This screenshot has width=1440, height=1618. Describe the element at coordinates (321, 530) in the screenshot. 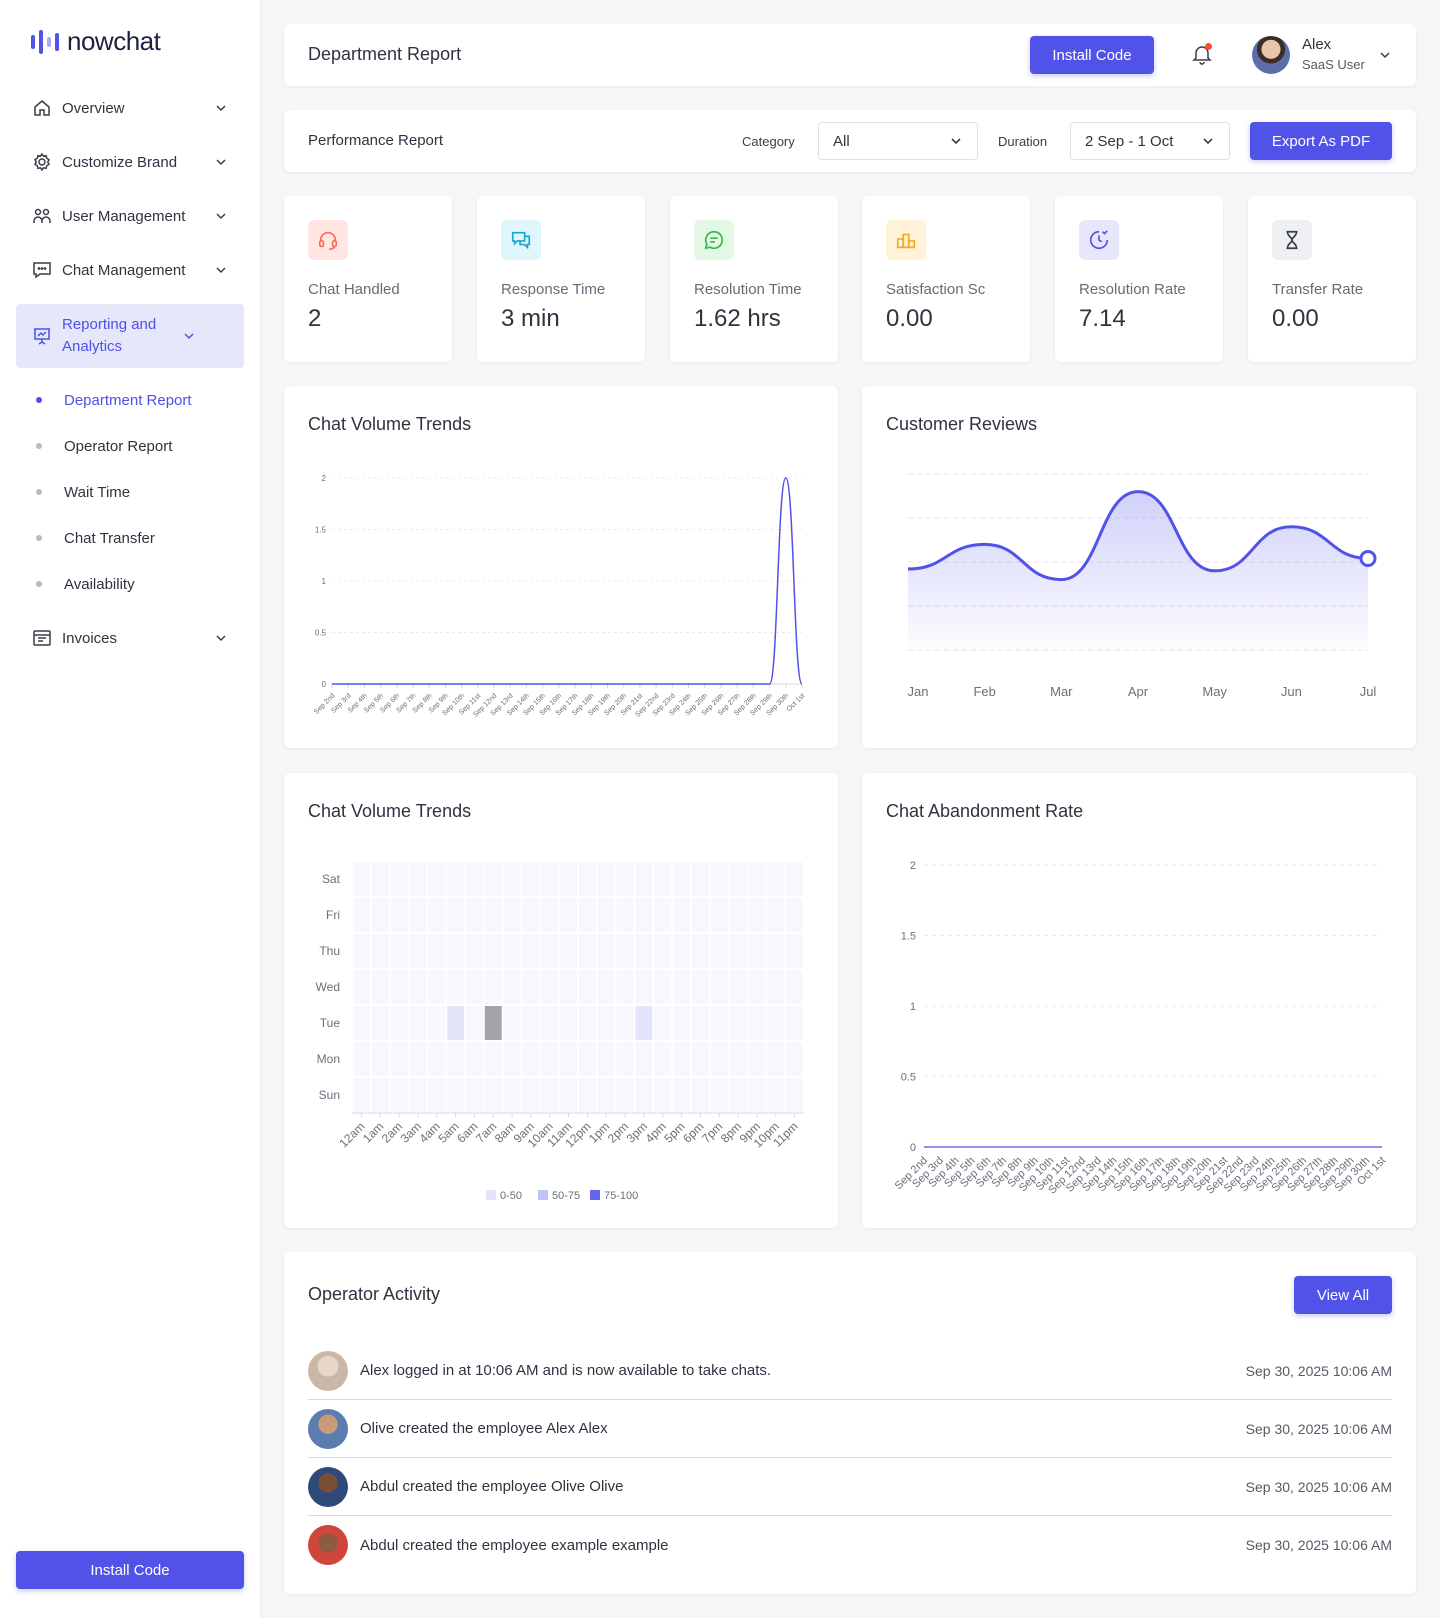

I see `y-tick-label: 1.5` at that location.